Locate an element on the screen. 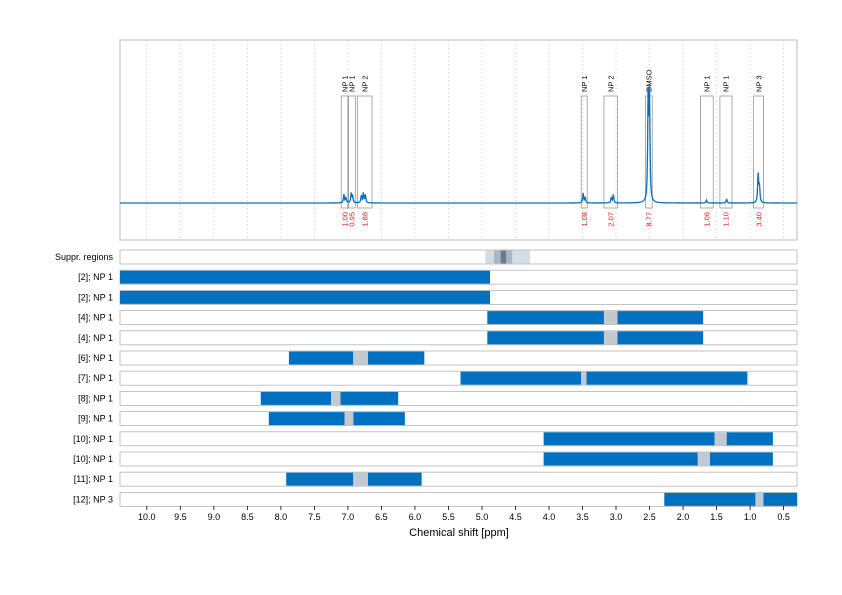 The image size is (842, 595). x-tick-label: 4.5 is located at coordinates (515, 517).